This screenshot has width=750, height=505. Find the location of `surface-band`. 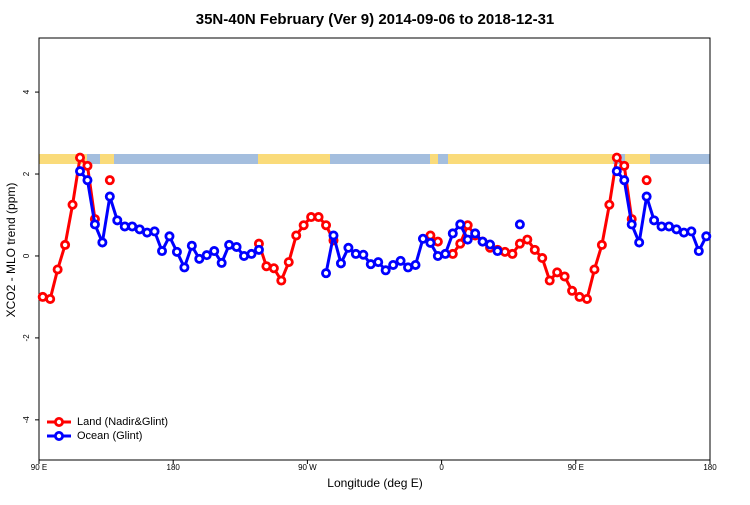

surface-band is located at coordinates (374, 159).